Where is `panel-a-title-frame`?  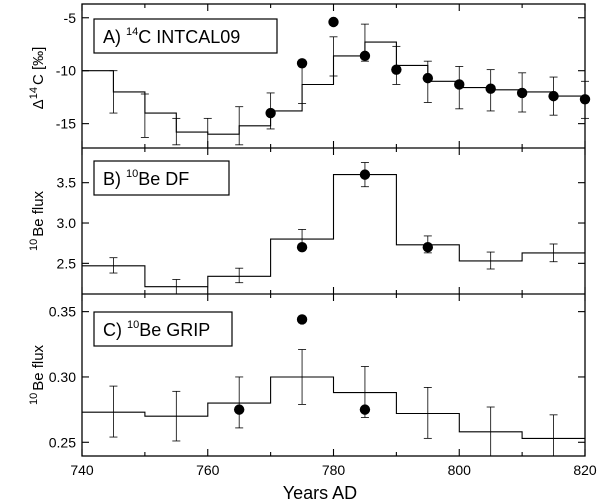 panel-a-title-frame is located at coordinates (185, 36).